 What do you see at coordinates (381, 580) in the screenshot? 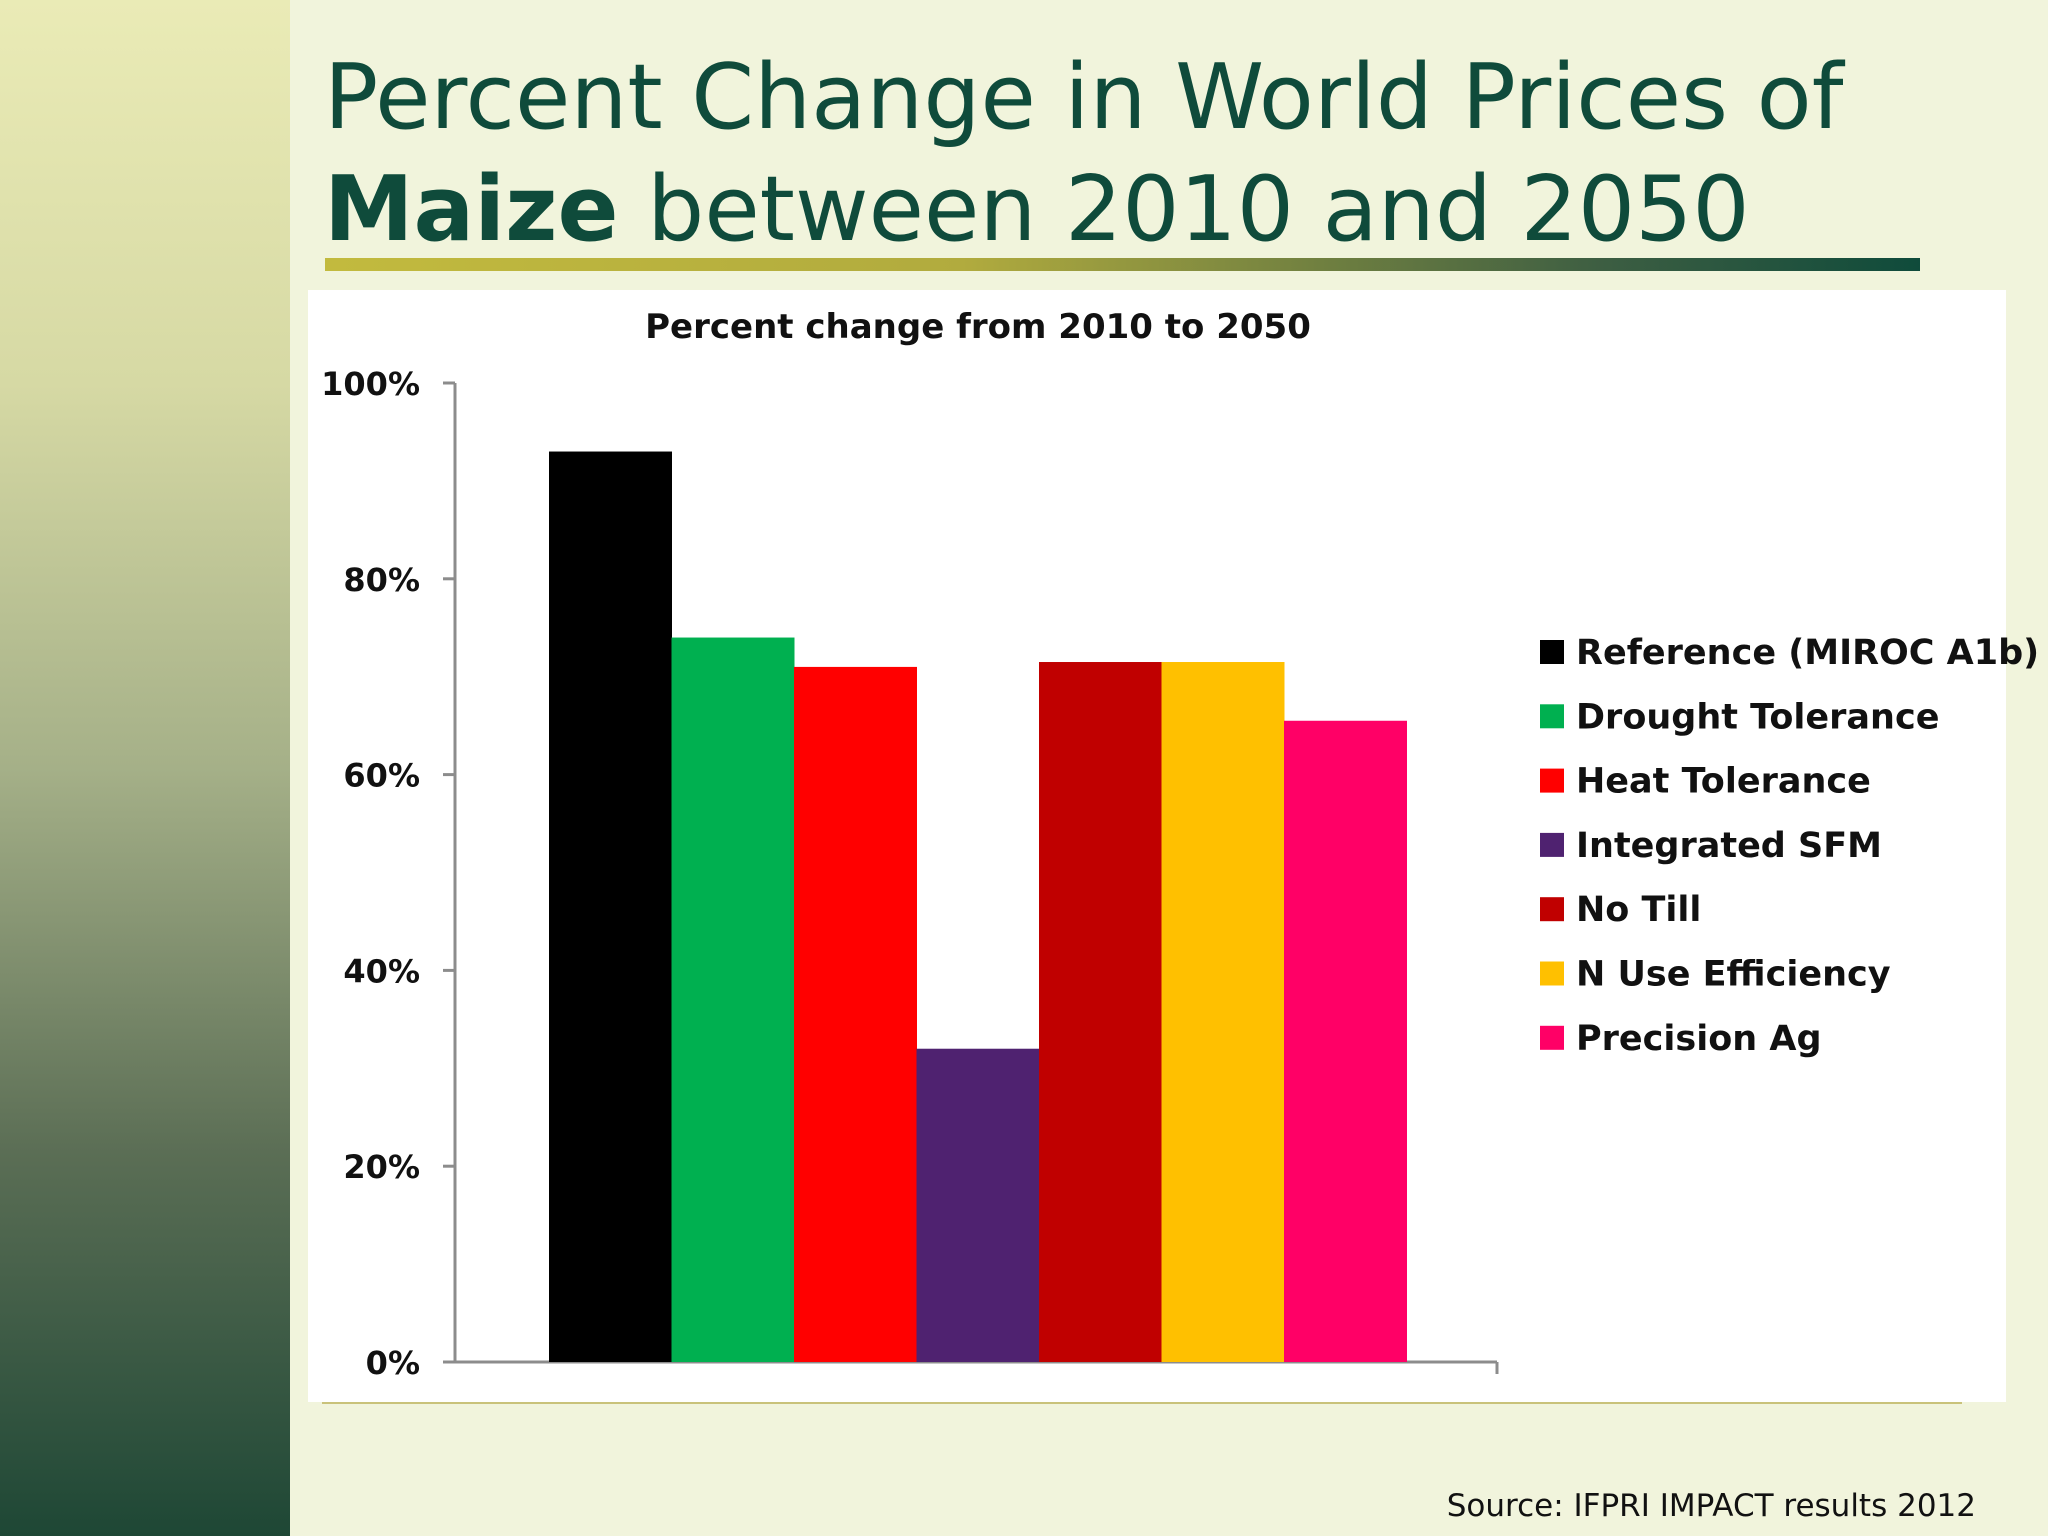
I see `y-tick-label: 80%` at bounding box center [381, 580].